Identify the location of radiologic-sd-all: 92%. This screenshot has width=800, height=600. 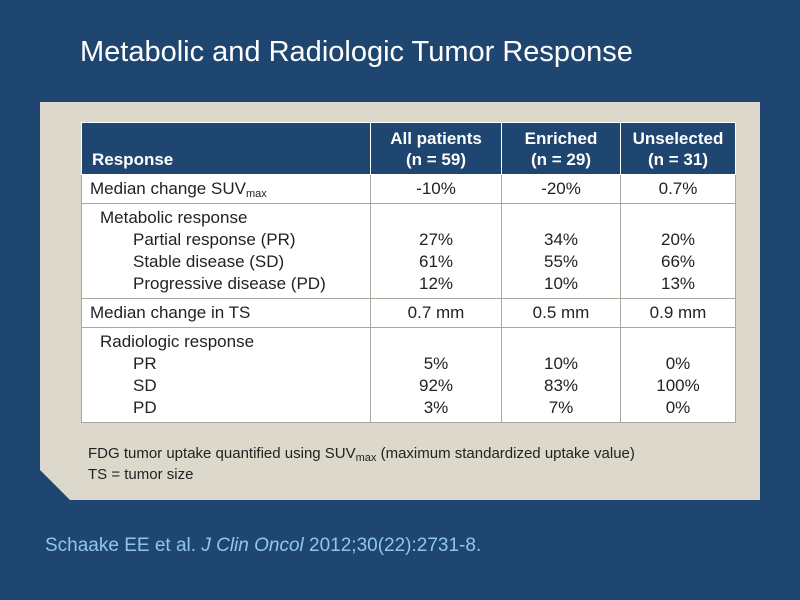
(436, 385).